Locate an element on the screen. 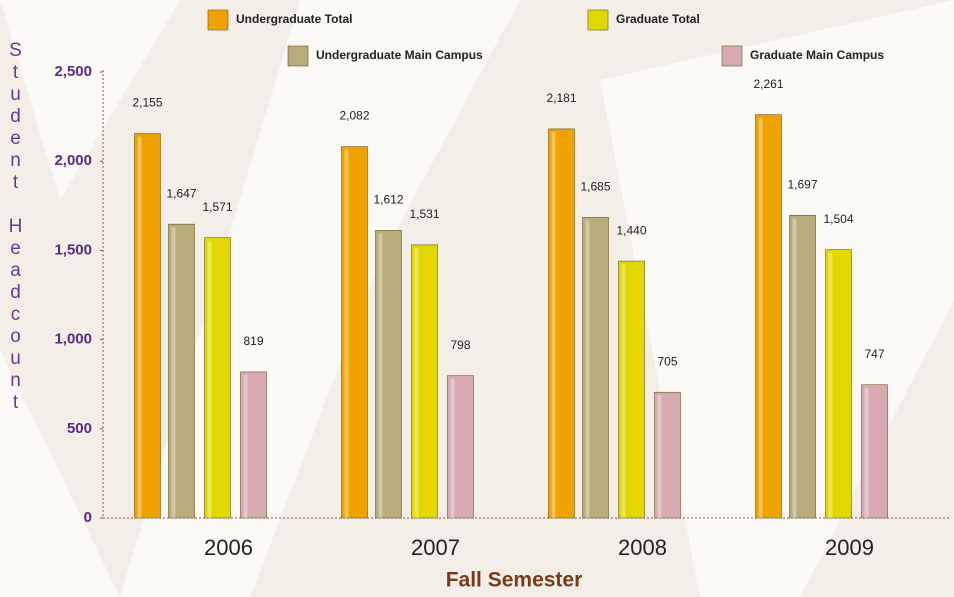  x-tick-label: 2009 is located at coordinates (849, 547).